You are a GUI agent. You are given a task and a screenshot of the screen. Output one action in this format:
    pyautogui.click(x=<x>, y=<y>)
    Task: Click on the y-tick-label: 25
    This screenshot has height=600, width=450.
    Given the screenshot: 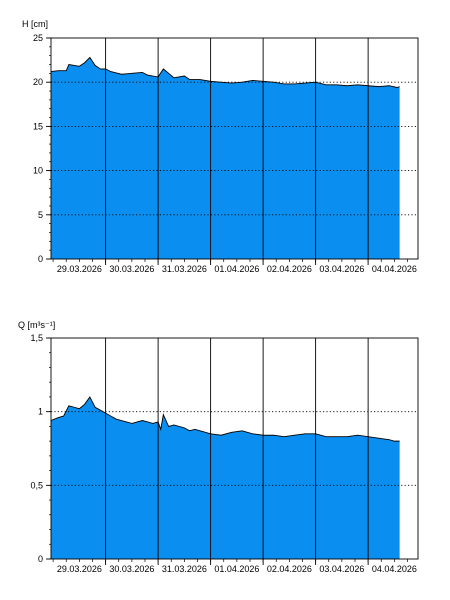 What is the action you would take?
    pyautogui.click(x=38, y=38)
    